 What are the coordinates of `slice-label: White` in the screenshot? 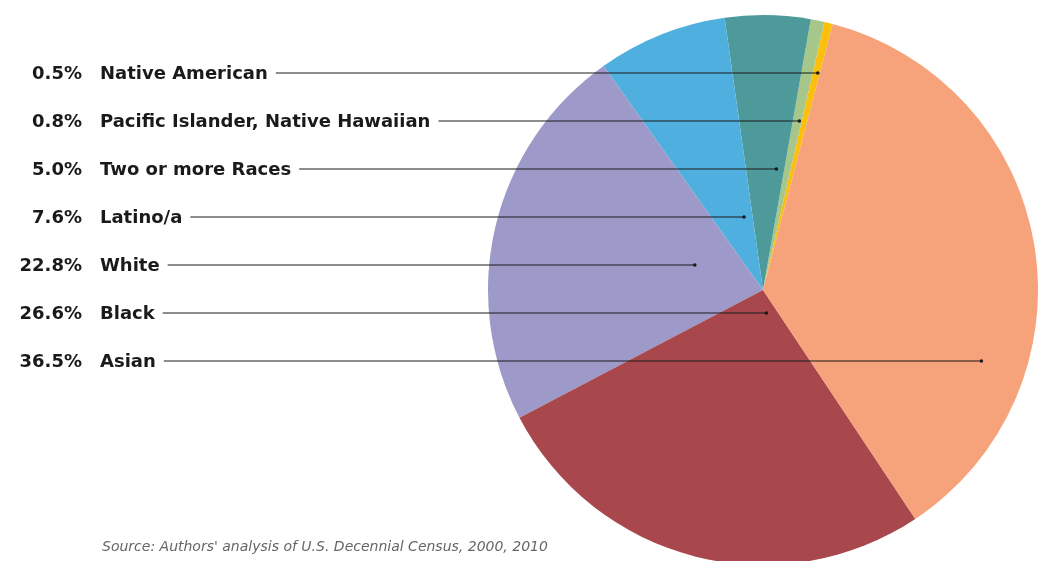 It's located at (130, 265).